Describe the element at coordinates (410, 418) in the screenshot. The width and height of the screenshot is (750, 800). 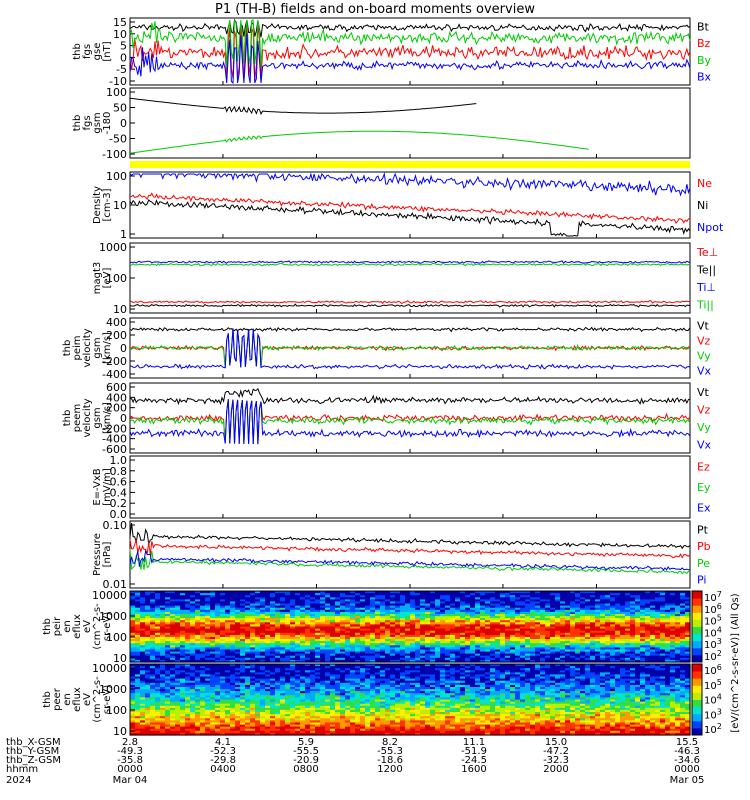
I see `panel-frame` at that location.